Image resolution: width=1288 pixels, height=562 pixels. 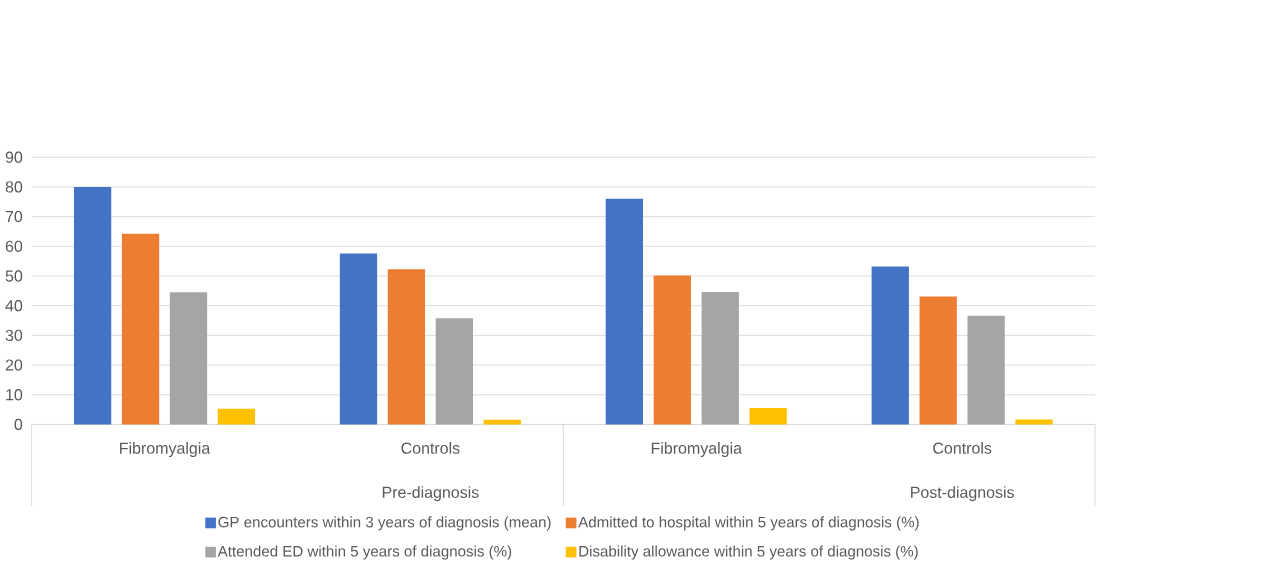 I want to click on legend-label: Disability allowance within 5 years of diagnosis (%), so click(x=748, y=552).